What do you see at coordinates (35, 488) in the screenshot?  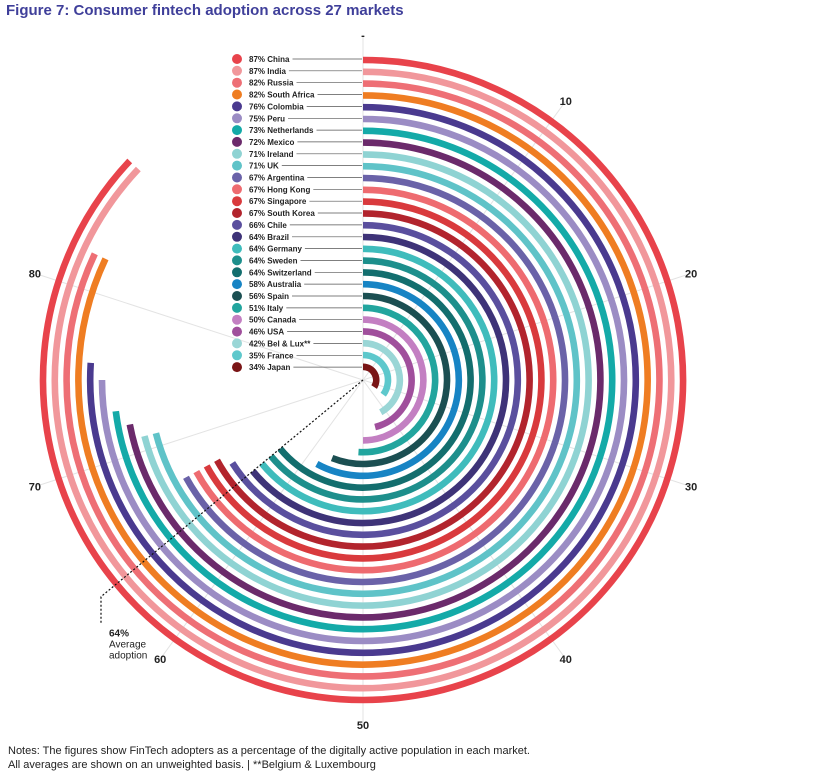 I see `tick-label-7: 70` at bounding box center [35, 488].